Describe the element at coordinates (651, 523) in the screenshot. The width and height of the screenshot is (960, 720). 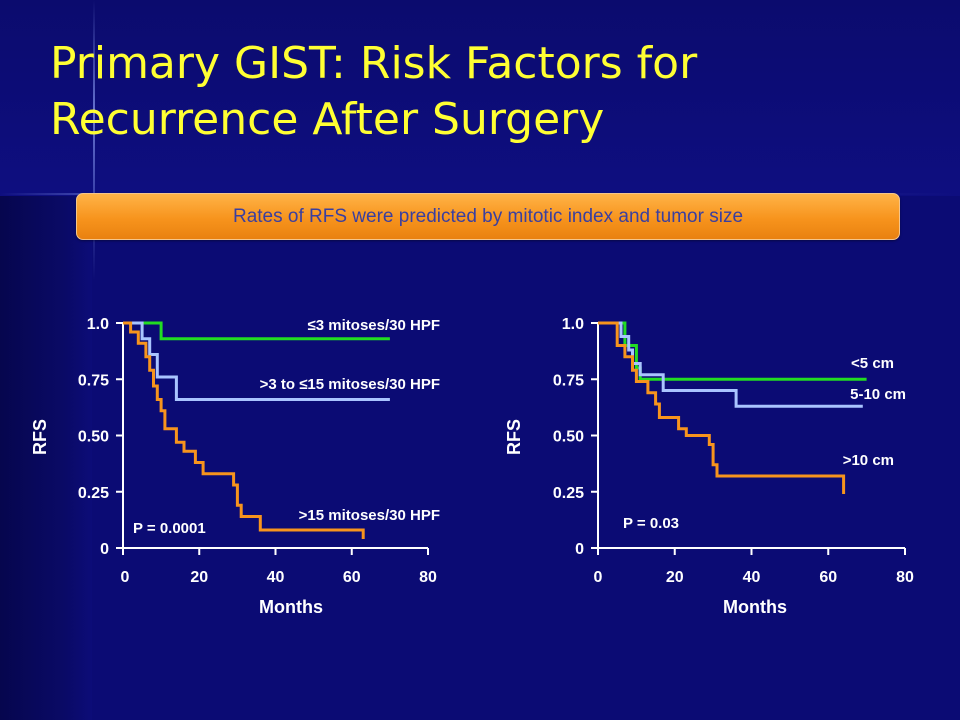
I see `chart2-p-value: P = 0.03` at that location.